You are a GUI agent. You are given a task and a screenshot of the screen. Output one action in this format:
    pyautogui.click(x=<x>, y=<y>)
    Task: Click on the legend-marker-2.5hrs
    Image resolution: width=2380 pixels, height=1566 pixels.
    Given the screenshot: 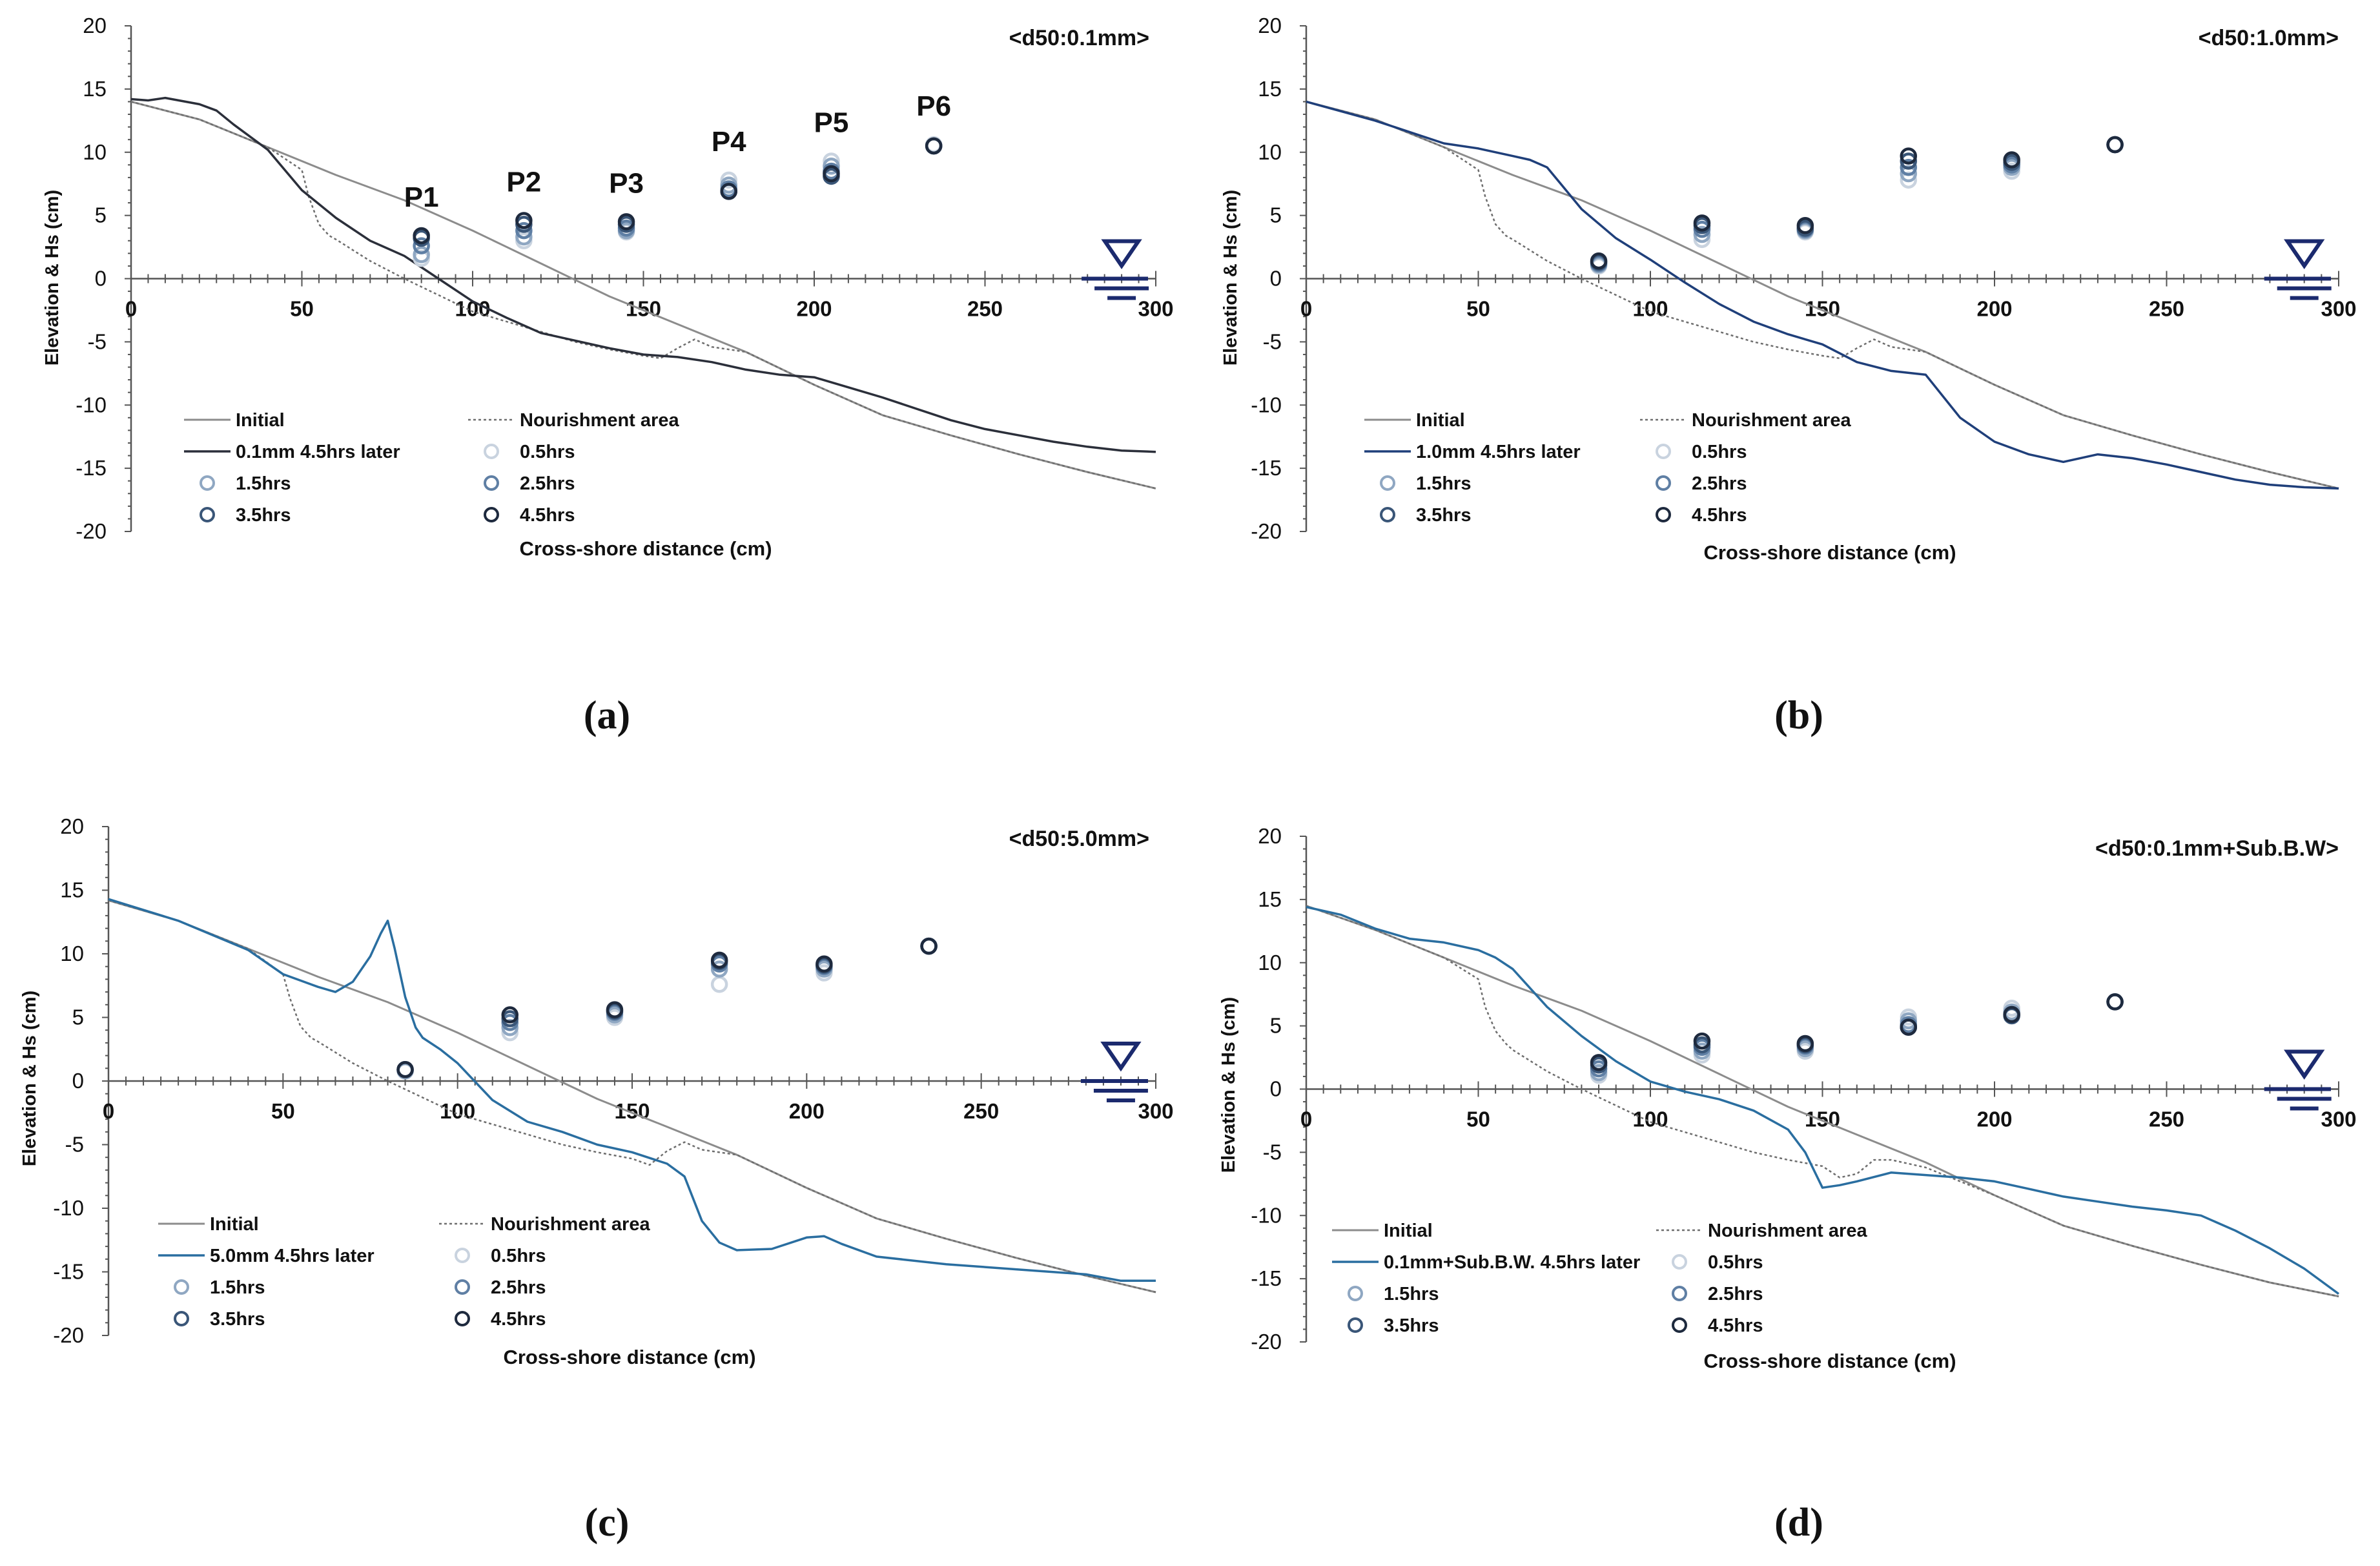 What is the action you would take?
    pyautogui.click(x=1664, y=483)
    